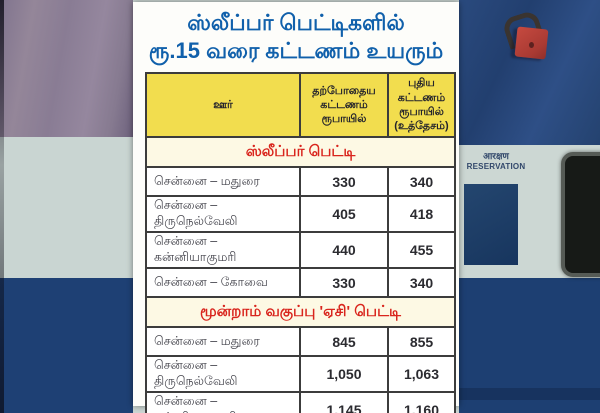  Describe the element at coordinates (531, 45) in the screenshot. I see `padlock-keyhole` at that location.